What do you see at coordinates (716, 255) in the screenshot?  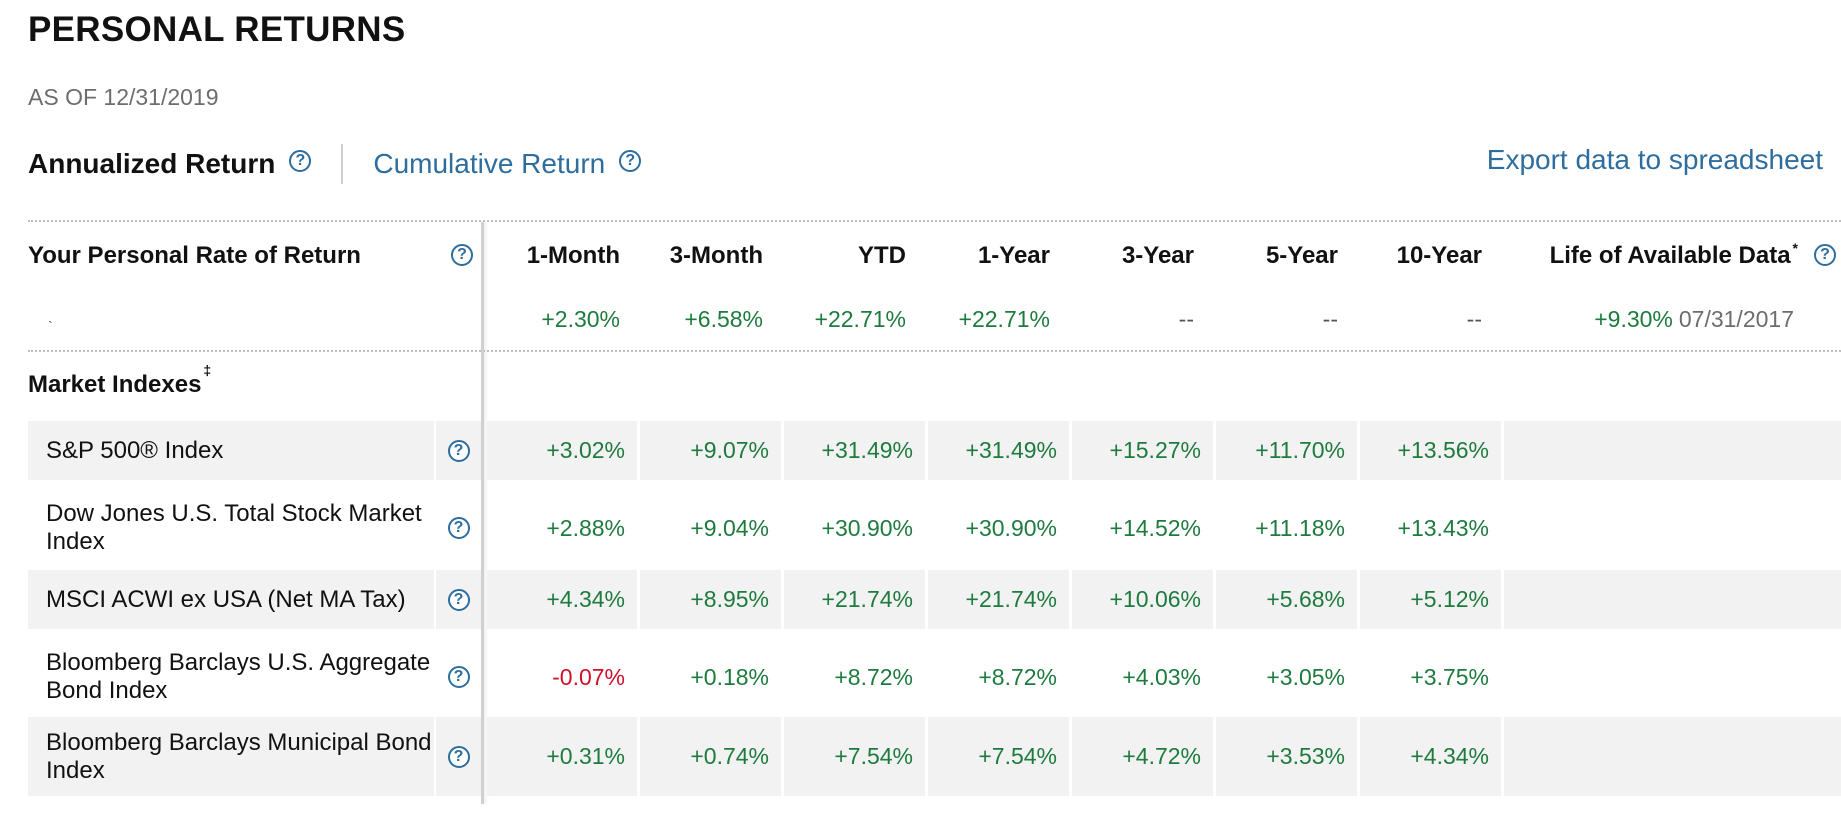 I see `column-header-3-month: 3-Month` at bounding box center [716, 255].